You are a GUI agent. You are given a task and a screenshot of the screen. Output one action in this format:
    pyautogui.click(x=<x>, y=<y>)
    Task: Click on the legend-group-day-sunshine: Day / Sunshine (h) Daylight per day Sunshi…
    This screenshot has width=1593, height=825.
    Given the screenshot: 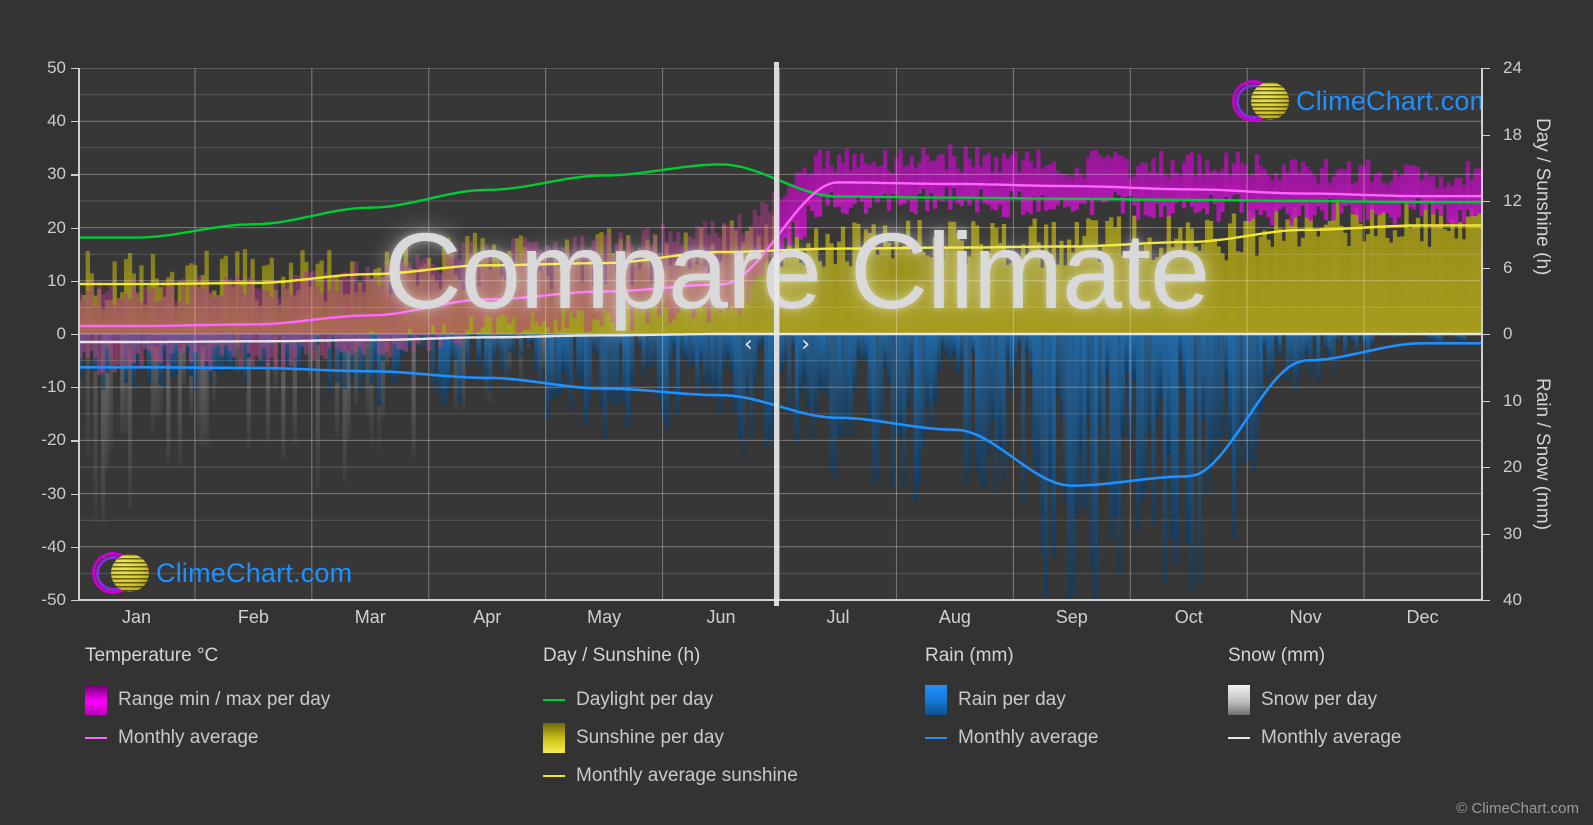 What is the action you would take?
    pyautogui.click(x=670, y=720)
    